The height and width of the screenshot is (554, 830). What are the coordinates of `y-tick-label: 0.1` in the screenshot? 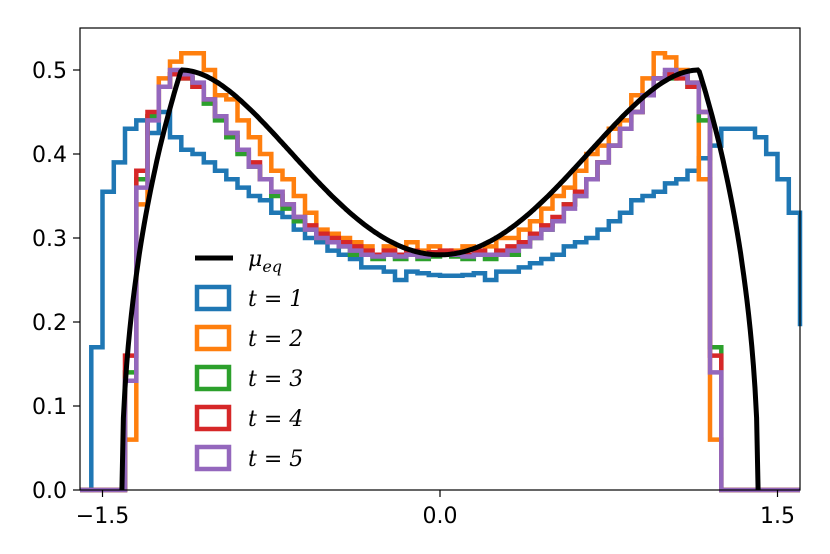 It's located at (49, 407).